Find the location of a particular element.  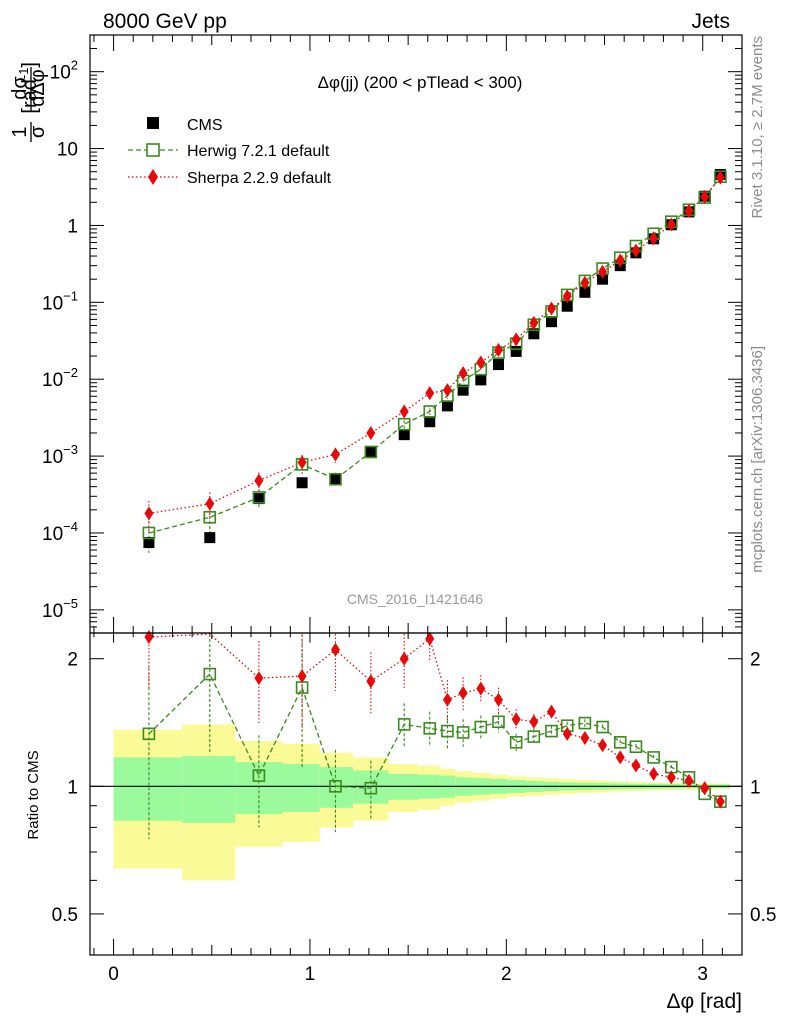

header-energy-label: 8000 GeV pp is located at coordinates (165, 21).